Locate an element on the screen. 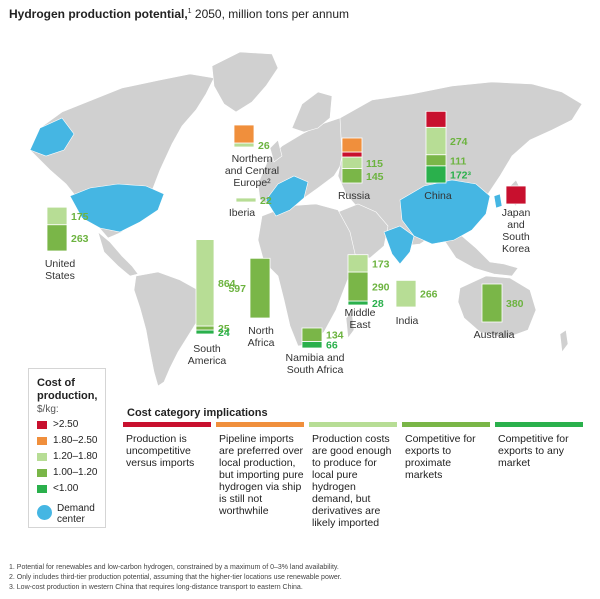 This screenshot has width=600, height=599. bar-value-label: 172³ is located at coordinates (461, 175).